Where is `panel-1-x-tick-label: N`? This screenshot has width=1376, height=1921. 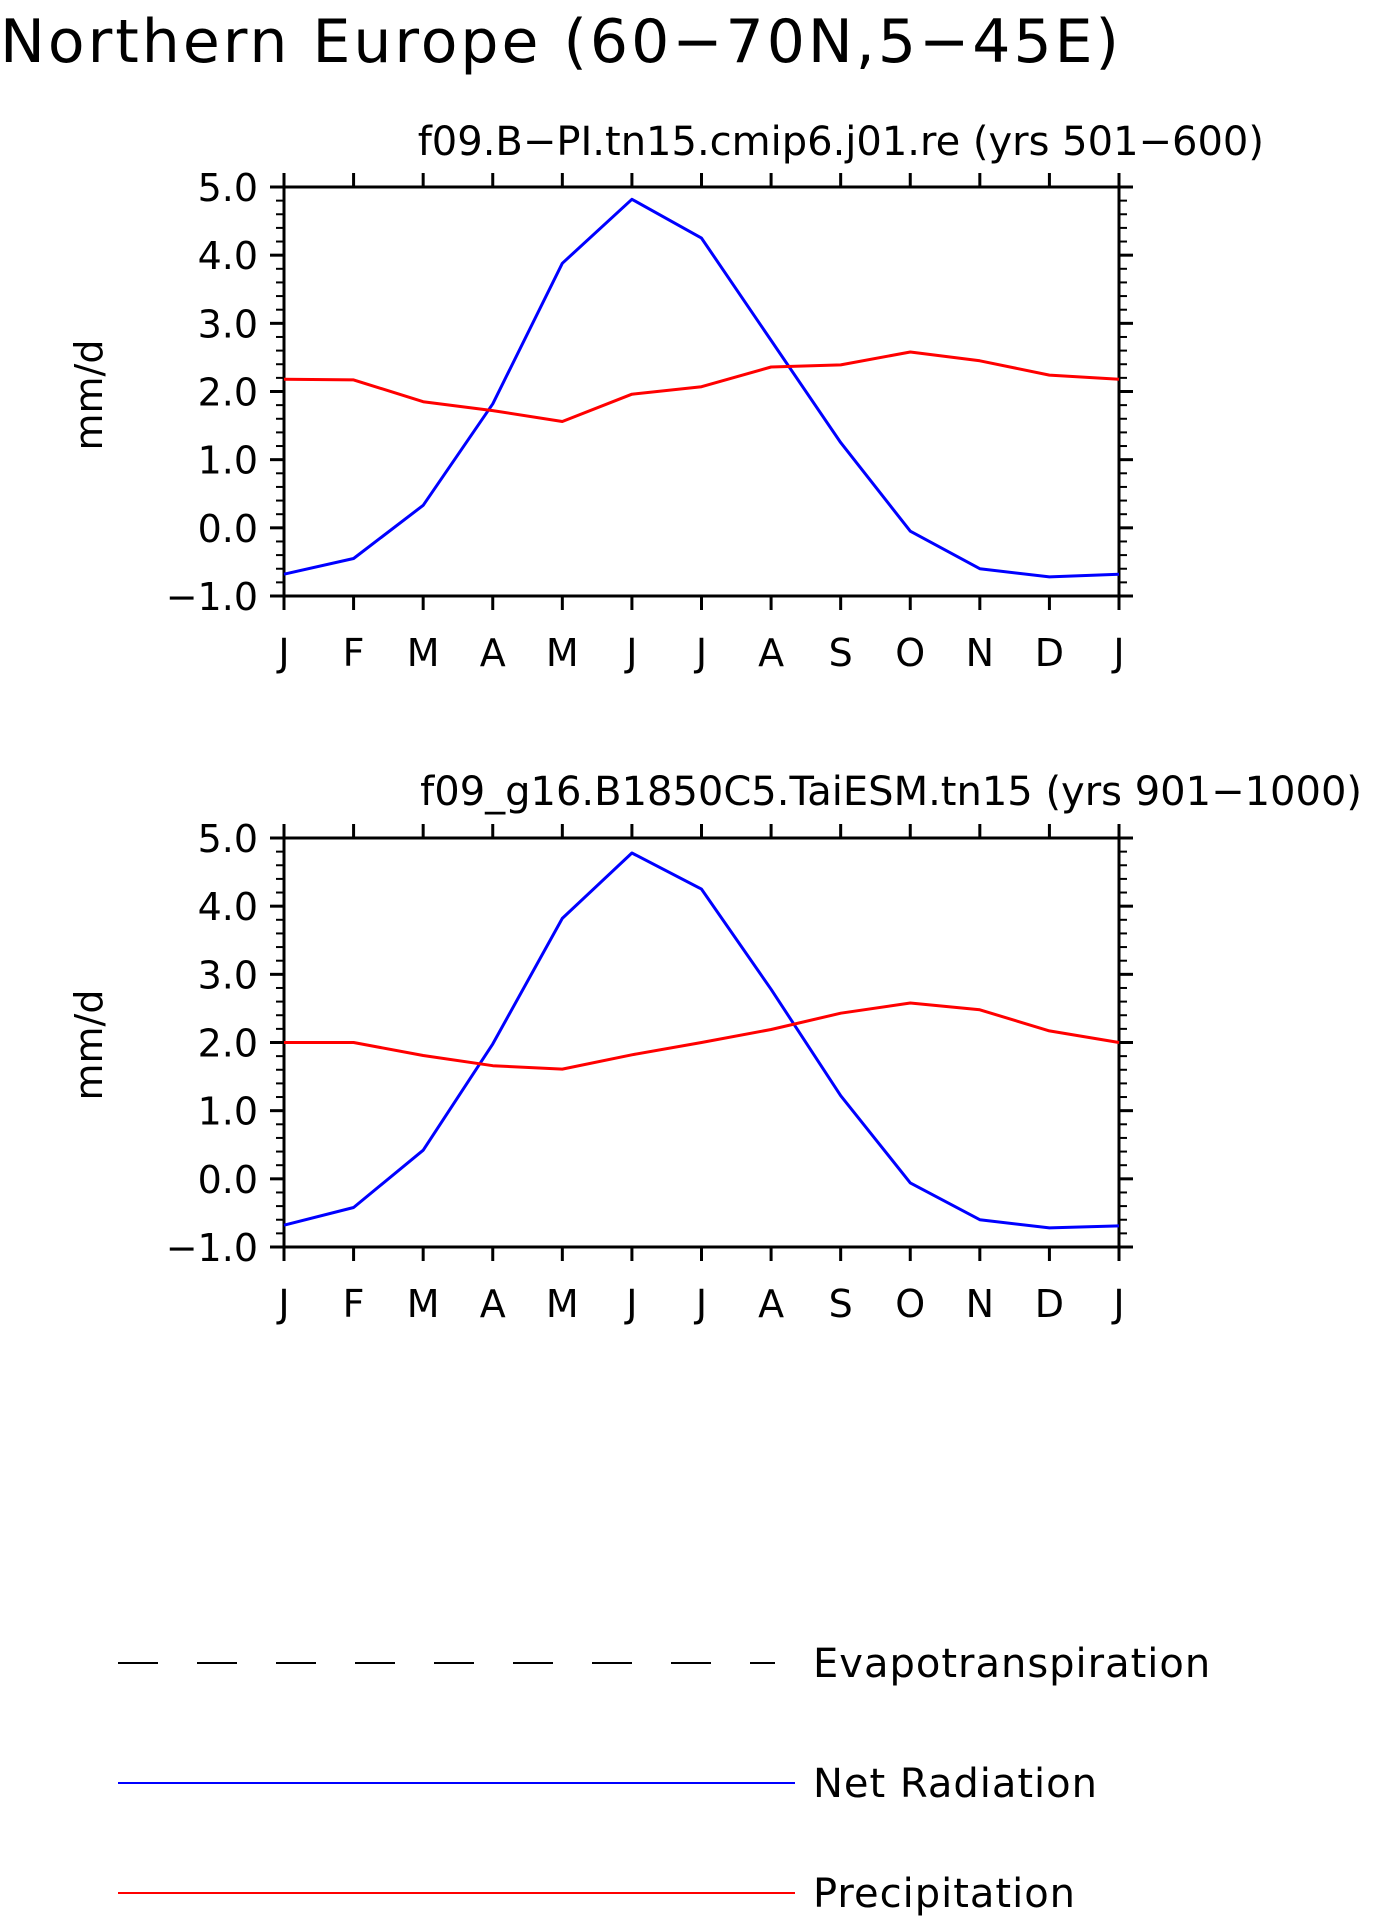 panel-1-x-tick-label: N is located at coordinates (980, 653).